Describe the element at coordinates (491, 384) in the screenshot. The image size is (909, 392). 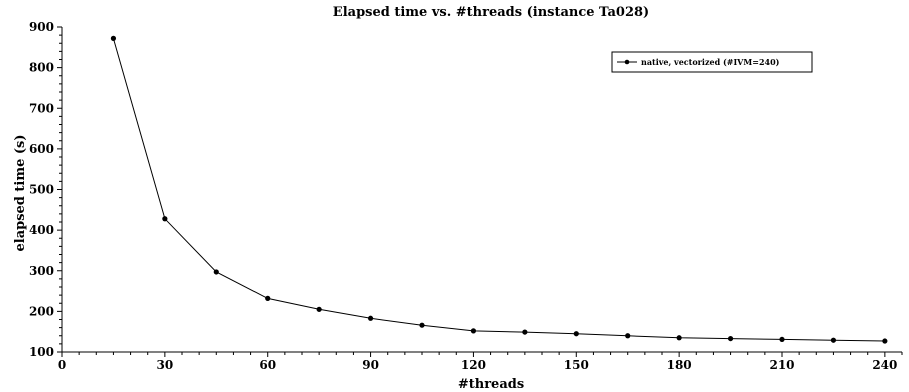
I see `x-axis-label: #threads` at that location.